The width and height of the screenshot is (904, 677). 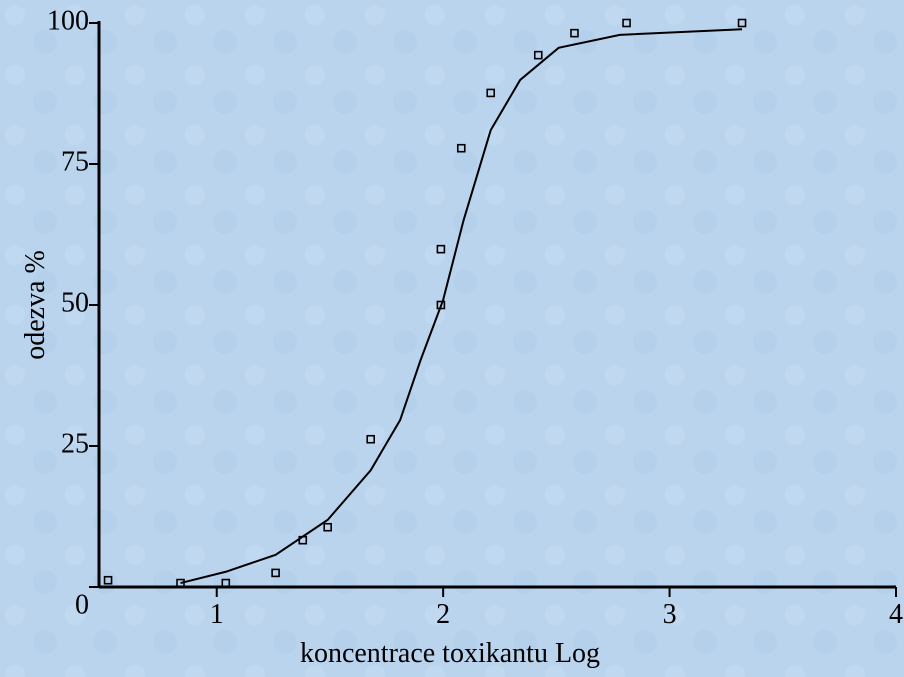 What do you see at coordinates (75, 161) in the screenshot?
I see `y-tick-label: 75` at bounding box center [75, 161].